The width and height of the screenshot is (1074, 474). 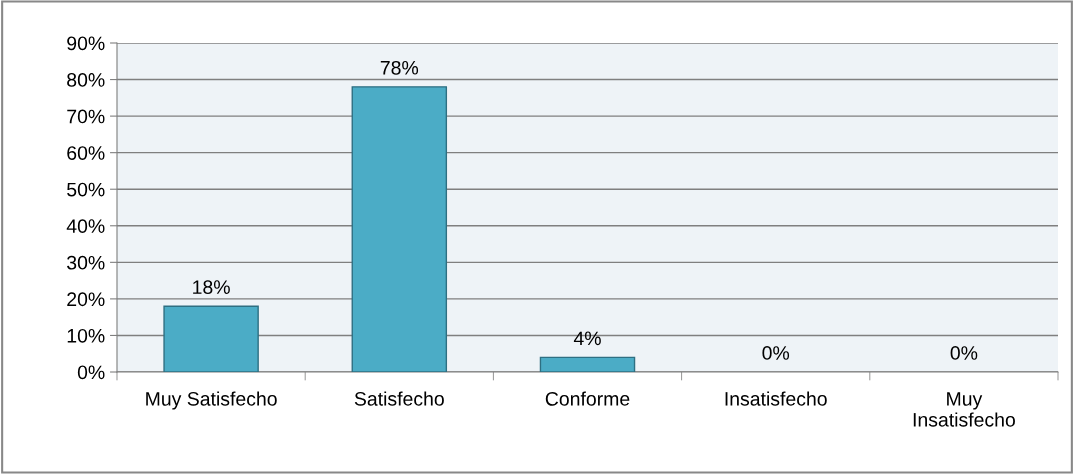 I want to click on y-tick-label: 30%, so click(x=86, y=262).